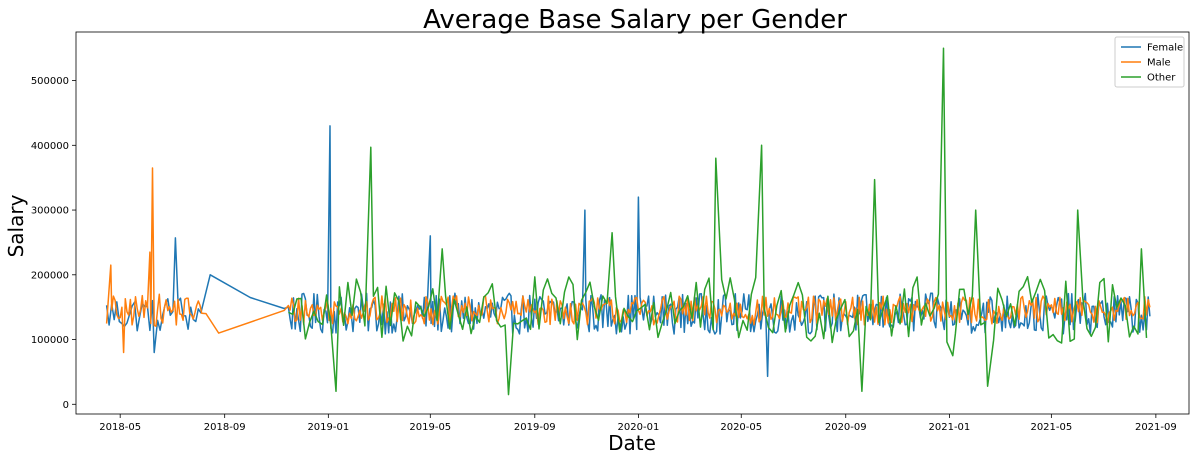 The width and height of the screenshot is (1198, 460). I want to click on x-tick-label: 2019-05, so click(430, 427).